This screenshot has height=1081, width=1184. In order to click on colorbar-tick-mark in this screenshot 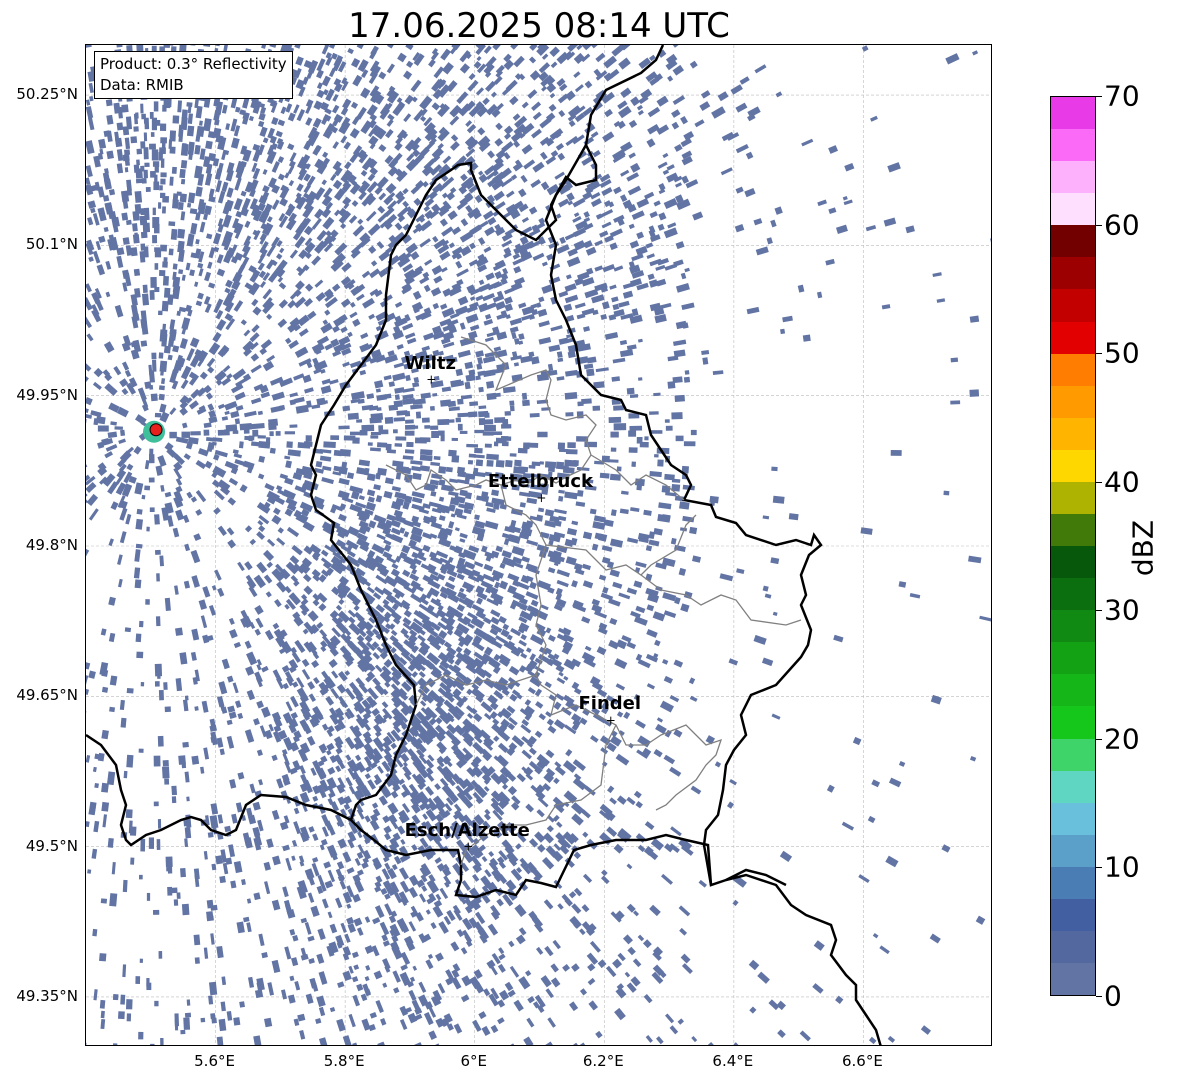, I will do `click(1099, 996)`.